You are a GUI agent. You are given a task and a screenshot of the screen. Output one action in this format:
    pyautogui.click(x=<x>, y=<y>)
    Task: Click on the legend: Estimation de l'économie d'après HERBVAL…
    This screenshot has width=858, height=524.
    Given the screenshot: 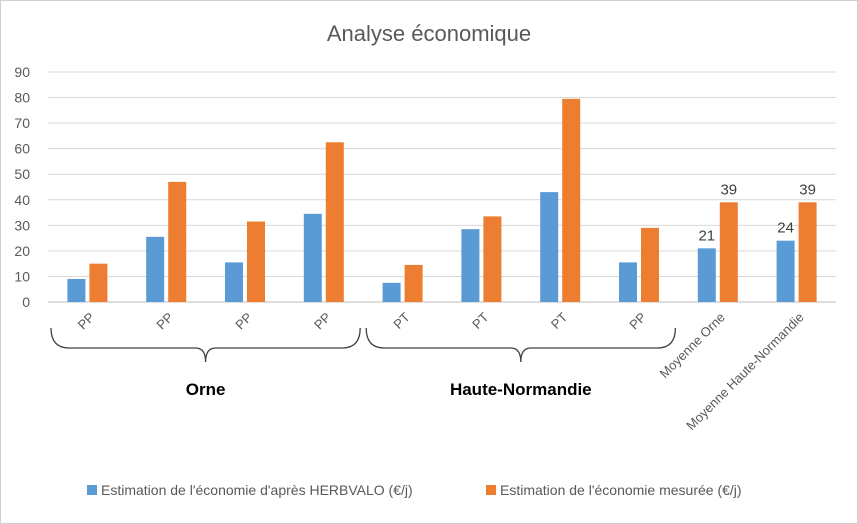 What is the action you would take?
    pyautogui.click(x=414, y=490)
    